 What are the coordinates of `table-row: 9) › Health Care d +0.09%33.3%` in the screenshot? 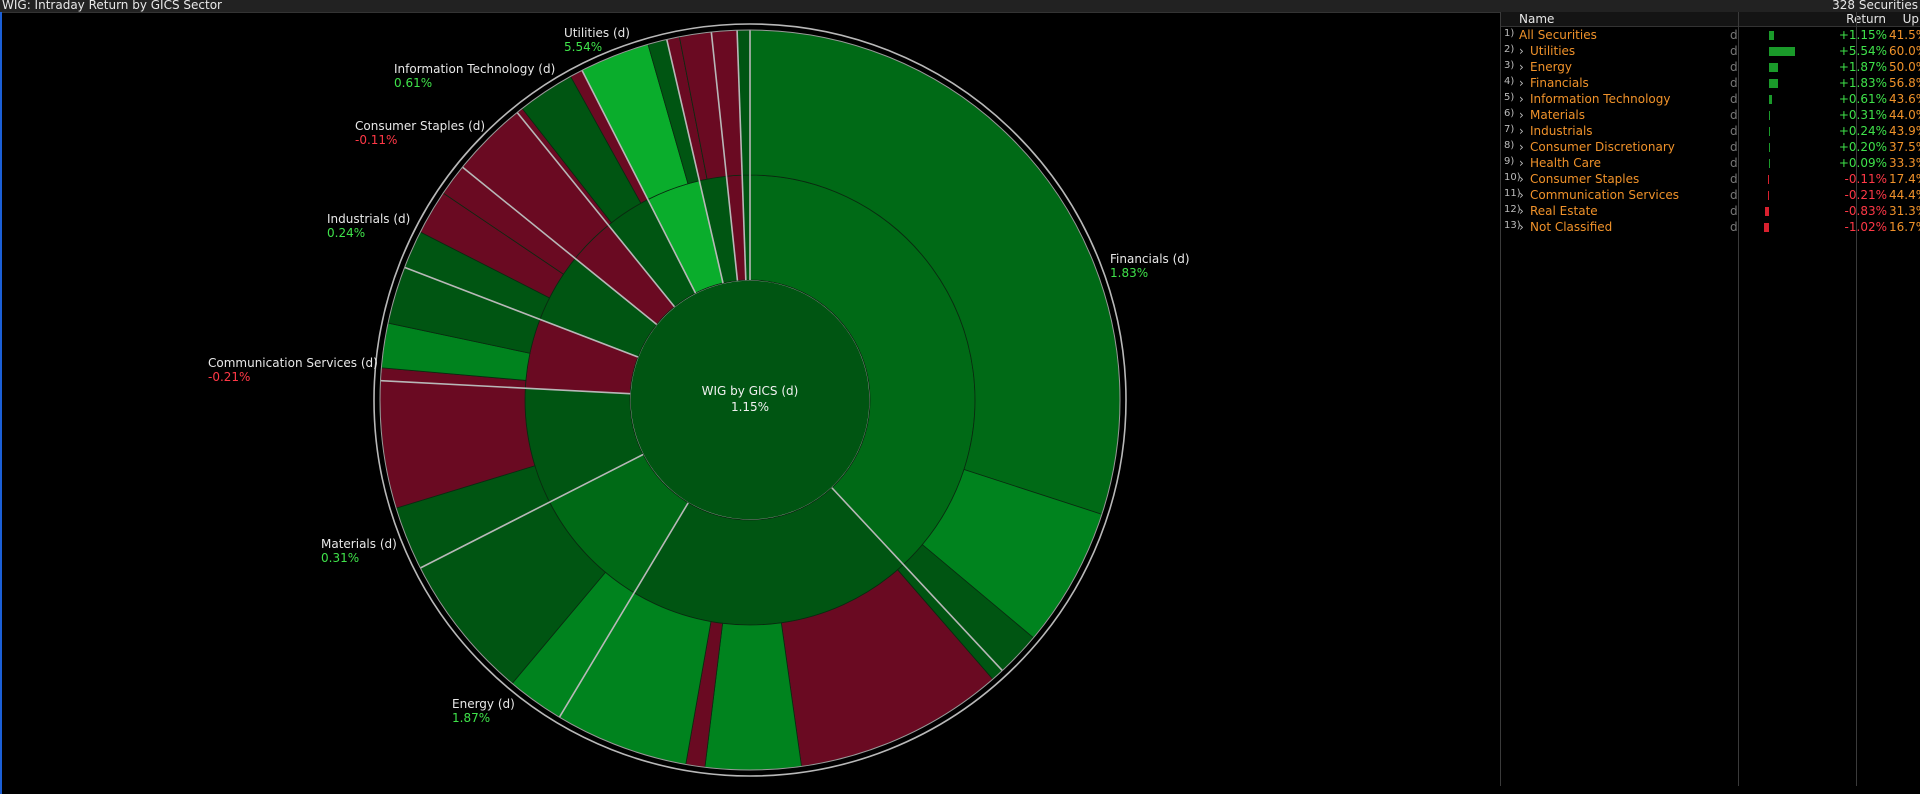 It's located at (1710, 163).